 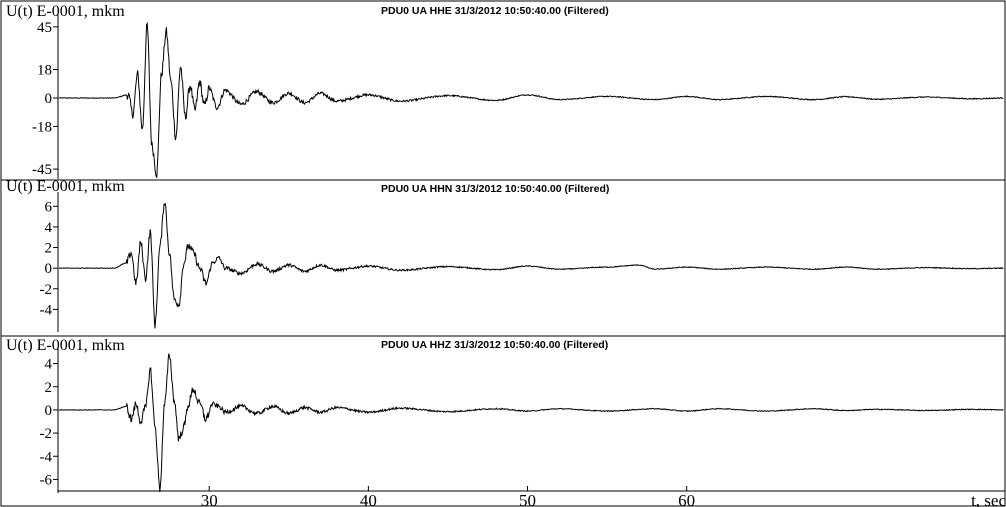 I want to click on x-tick-label: 60, so click(x=686, y=499).